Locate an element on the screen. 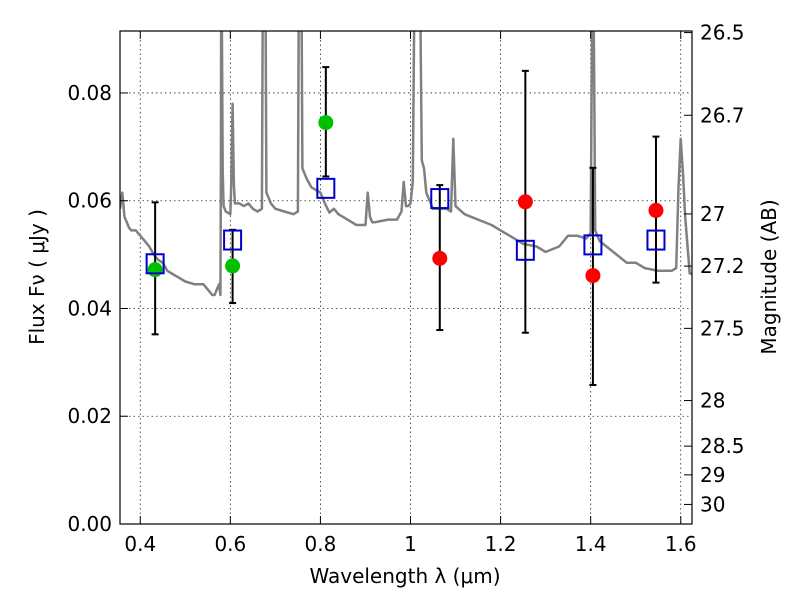 This screenshot has width=800, height=600. x-tick-label: 0.6 is located at coordinates (230, 544).